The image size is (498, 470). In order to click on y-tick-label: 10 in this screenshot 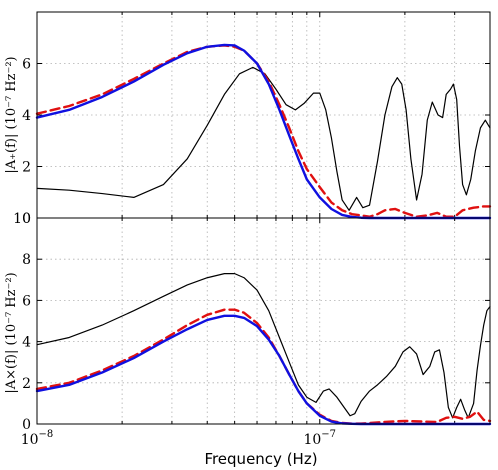, I will do `click(22, 219)`.